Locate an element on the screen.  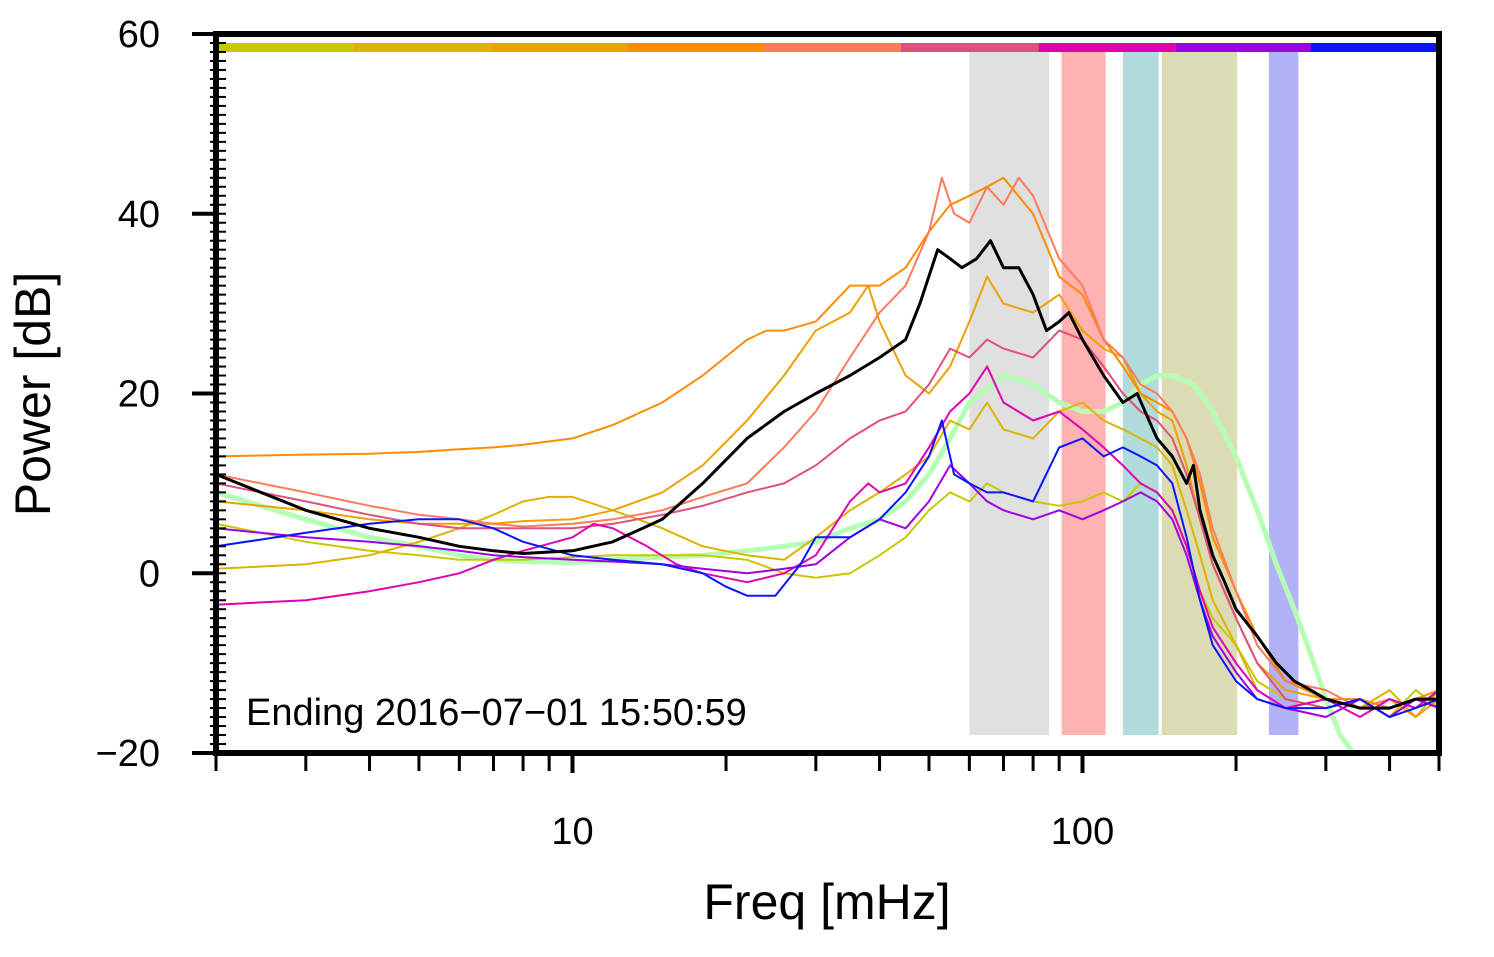
x-axis-label: Freq [mHz] is located at coordinates (826, 902).